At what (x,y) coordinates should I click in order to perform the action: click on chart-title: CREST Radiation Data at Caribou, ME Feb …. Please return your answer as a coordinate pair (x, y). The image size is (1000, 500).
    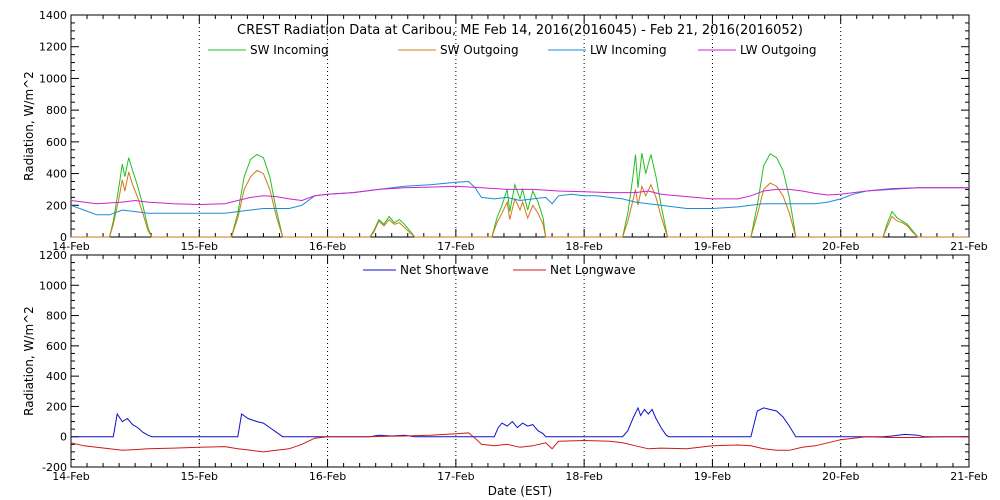
    Looking at the image, I should click on (520, 30).